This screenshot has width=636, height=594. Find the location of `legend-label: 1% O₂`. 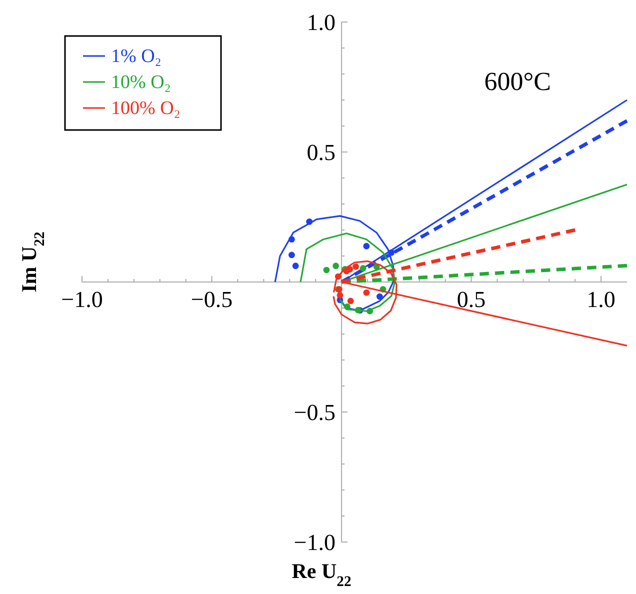

legend-label: 1% O₂ is located at coordinates (136, 56).